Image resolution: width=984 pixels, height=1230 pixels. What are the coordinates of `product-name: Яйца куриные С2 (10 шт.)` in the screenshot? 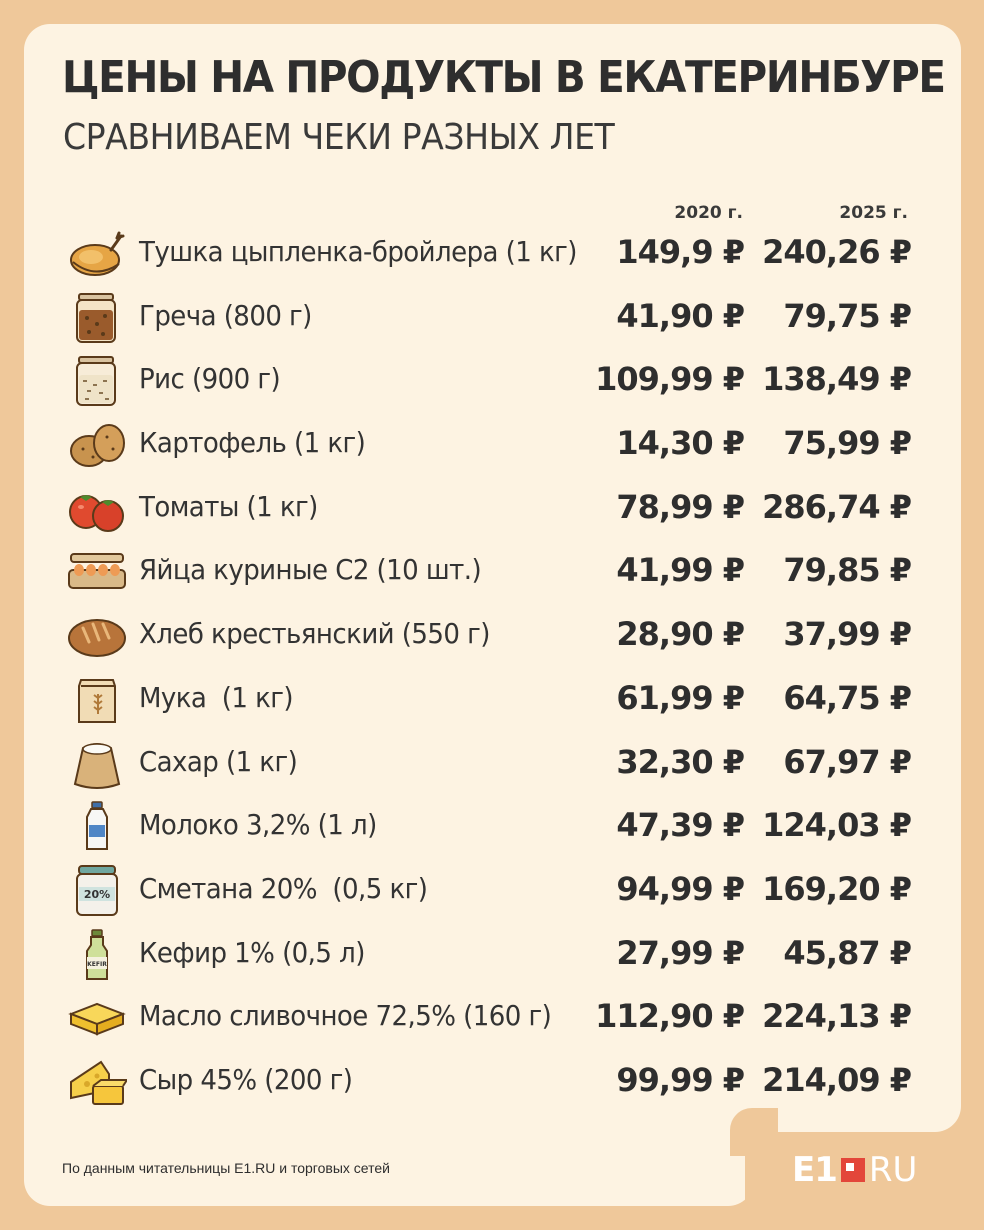 It's located at (310, 570).